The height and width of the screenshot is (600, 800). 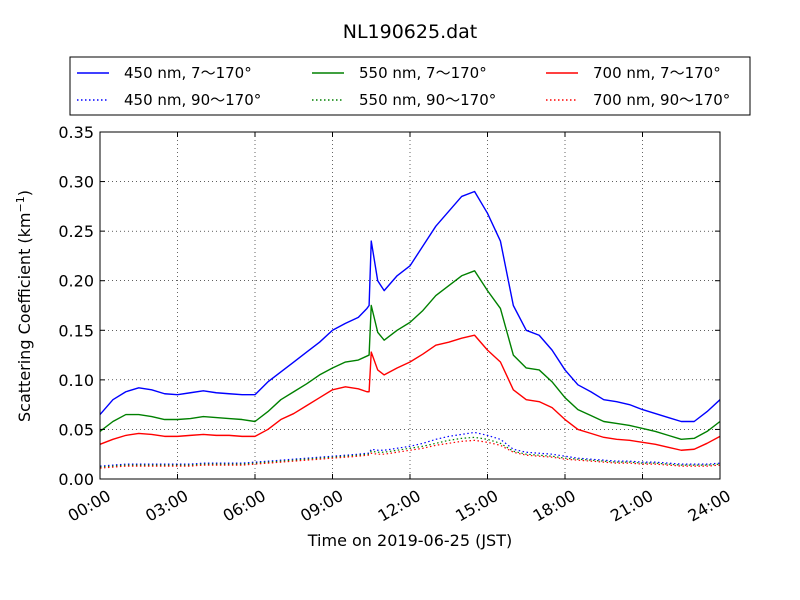 I want to click on x-tick-label: 24:00, so click(x=709, y=506).